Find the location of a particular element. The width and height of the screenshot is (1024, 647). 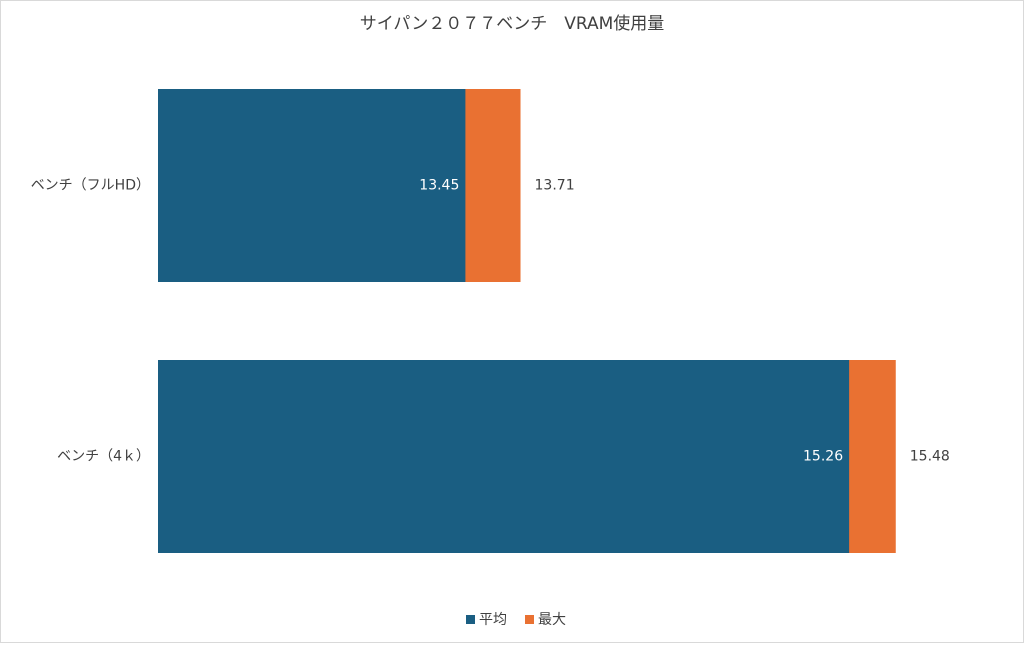

y-tick-label: ベンチ（フルHD） is located at coordinates (90, 186).